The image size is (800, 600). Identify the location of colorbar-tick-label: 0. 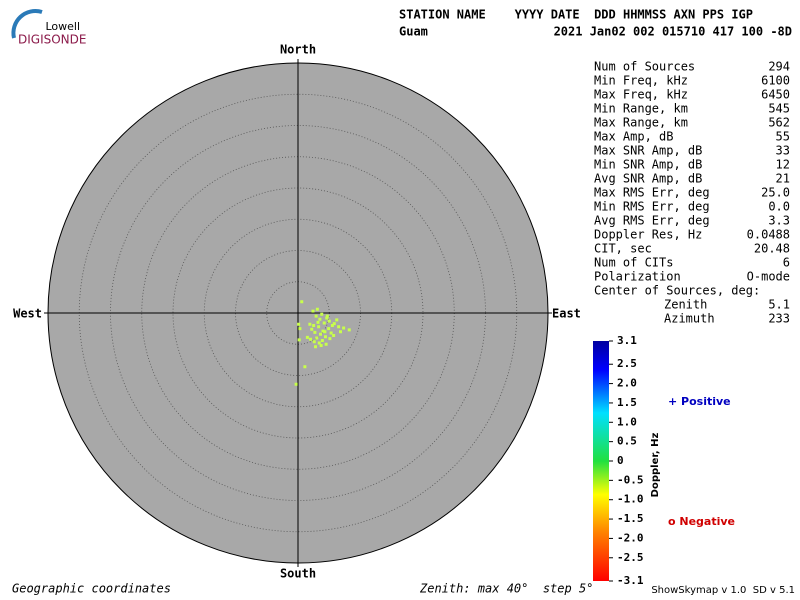
(620, 460).